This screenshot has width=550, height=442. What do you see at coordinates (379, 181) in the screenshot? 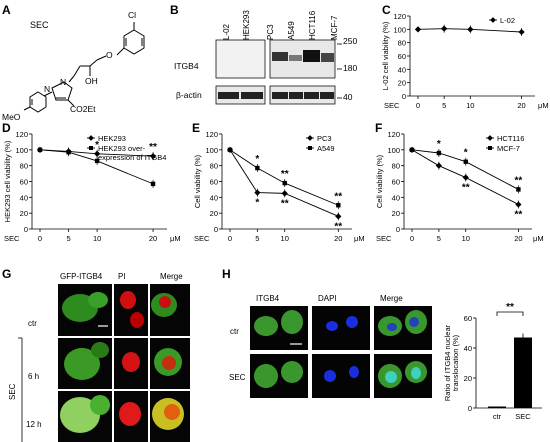
I see `y-axis-label: Cell viability (%)` at bounding box center [379, 181].